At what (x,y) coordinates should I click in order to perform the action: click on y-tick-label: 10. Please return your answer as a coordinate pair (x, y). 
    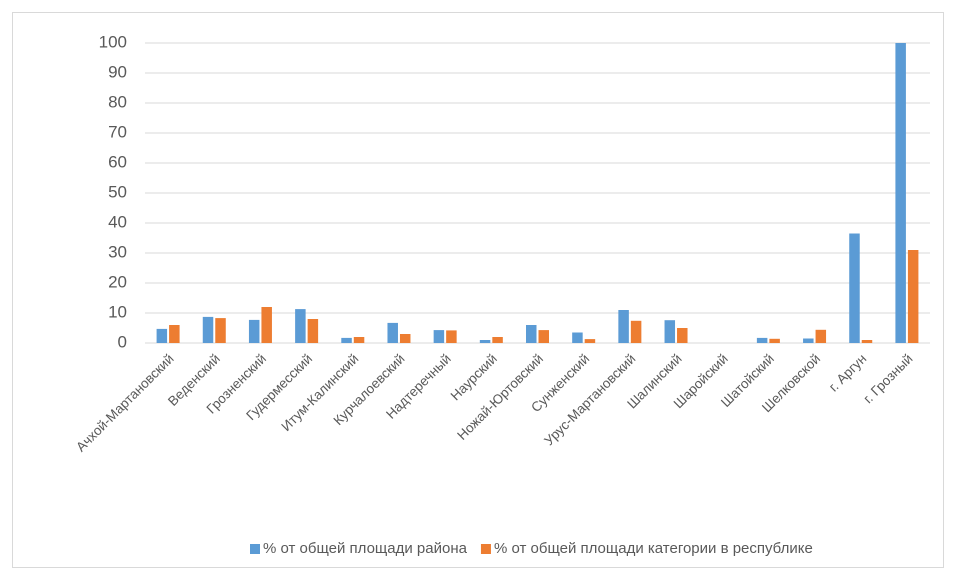
    Looking at the image, I should click on (117, 311).